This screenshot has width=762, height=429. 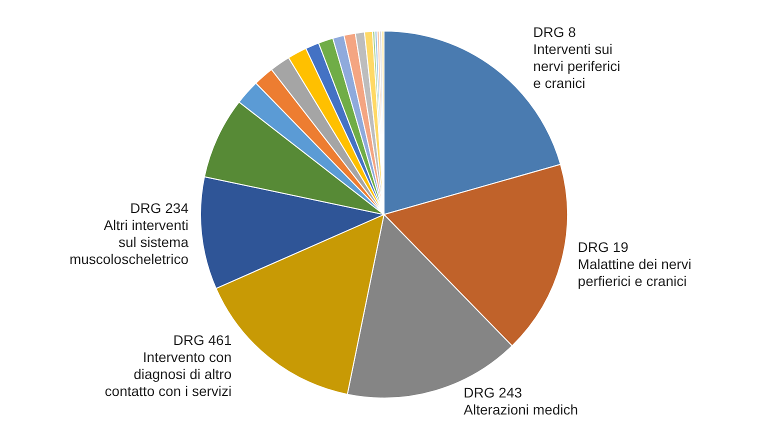 I want to click on slice-label: DRG 243 Alterazioni medich, so click(x=521, y=401).